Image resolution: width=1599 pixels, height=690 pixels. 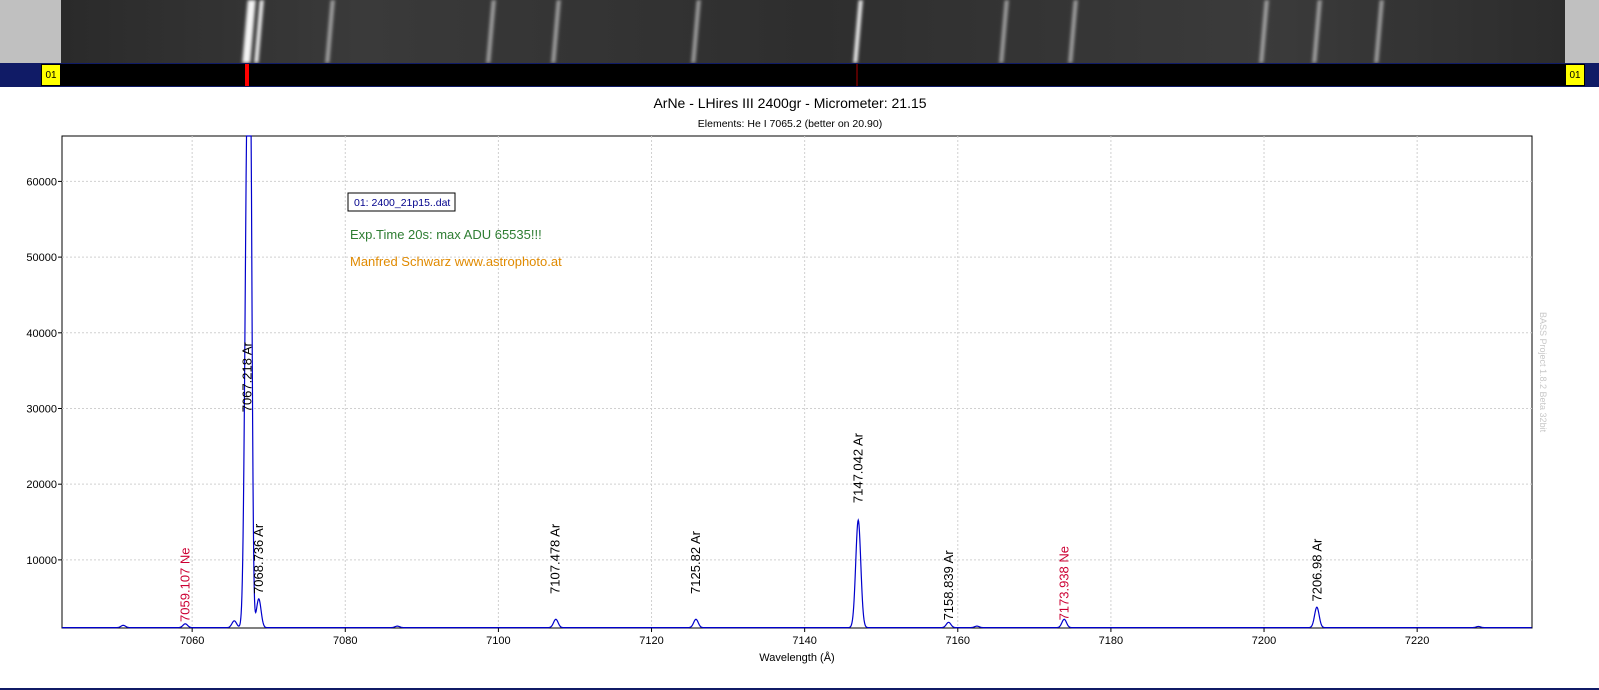 I want to click on left-marker: 01, so click(x=51, y=75).